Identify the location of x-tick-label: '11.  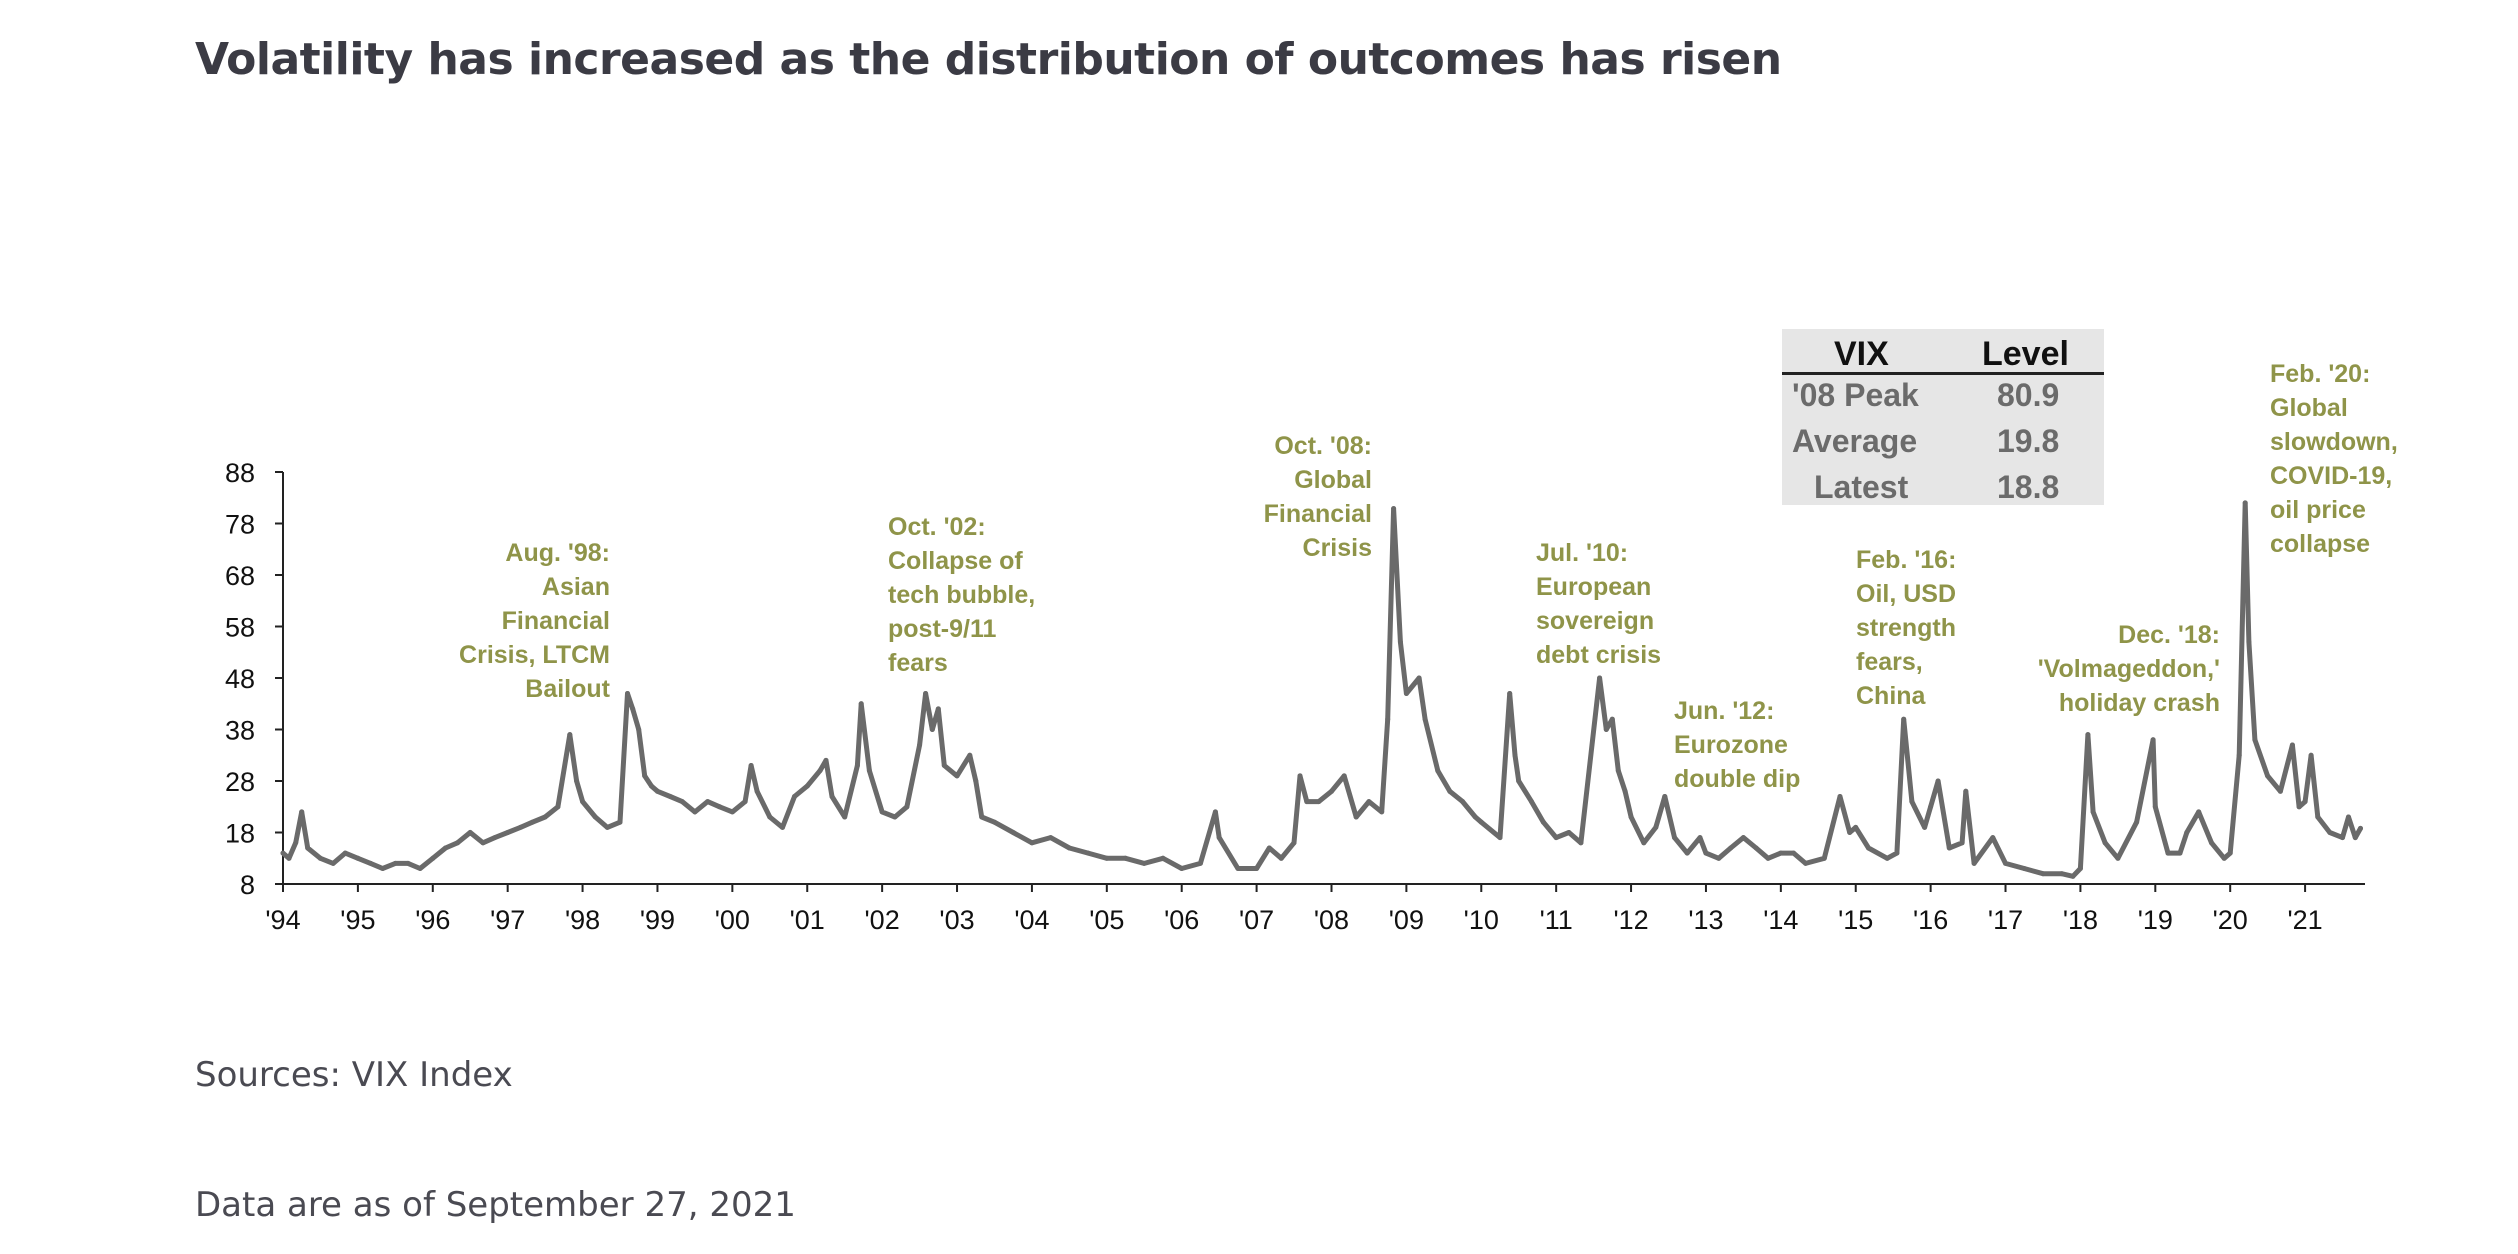
(1556, 920).